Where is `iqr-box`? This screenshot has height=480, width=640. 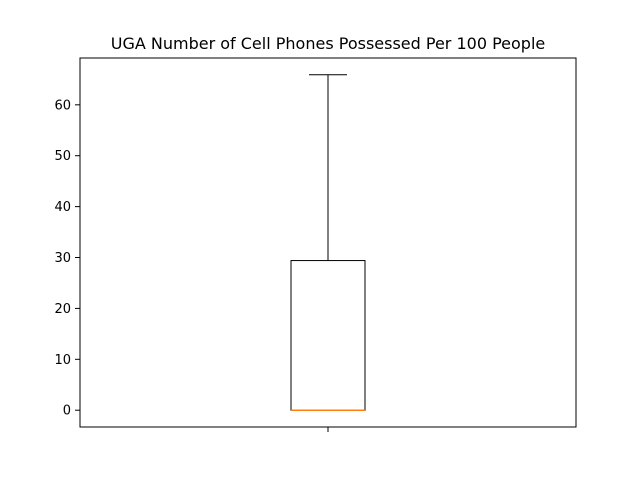 iqr-box is located at coordinates (328, 335).